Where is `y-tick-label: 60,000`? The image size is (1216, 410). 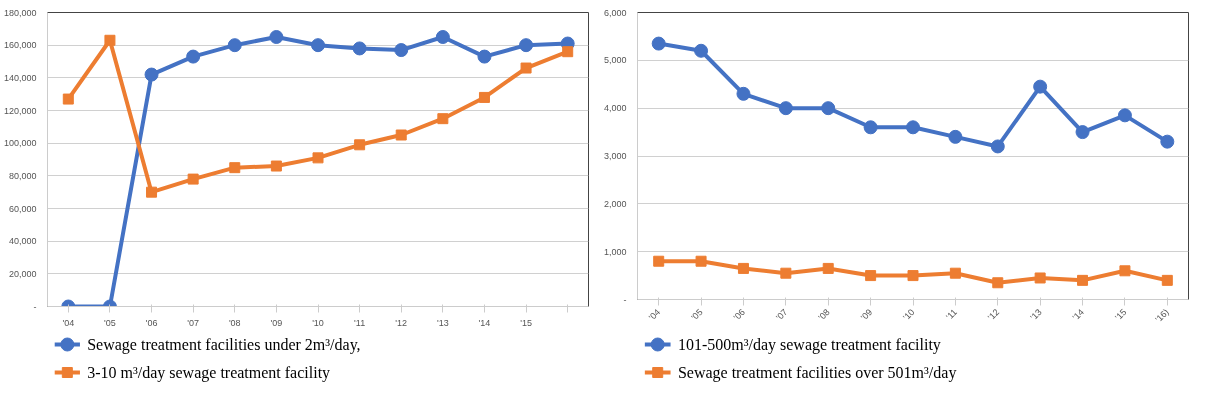 y-tick-label: 60,000 is located at coordinates (22, 208).